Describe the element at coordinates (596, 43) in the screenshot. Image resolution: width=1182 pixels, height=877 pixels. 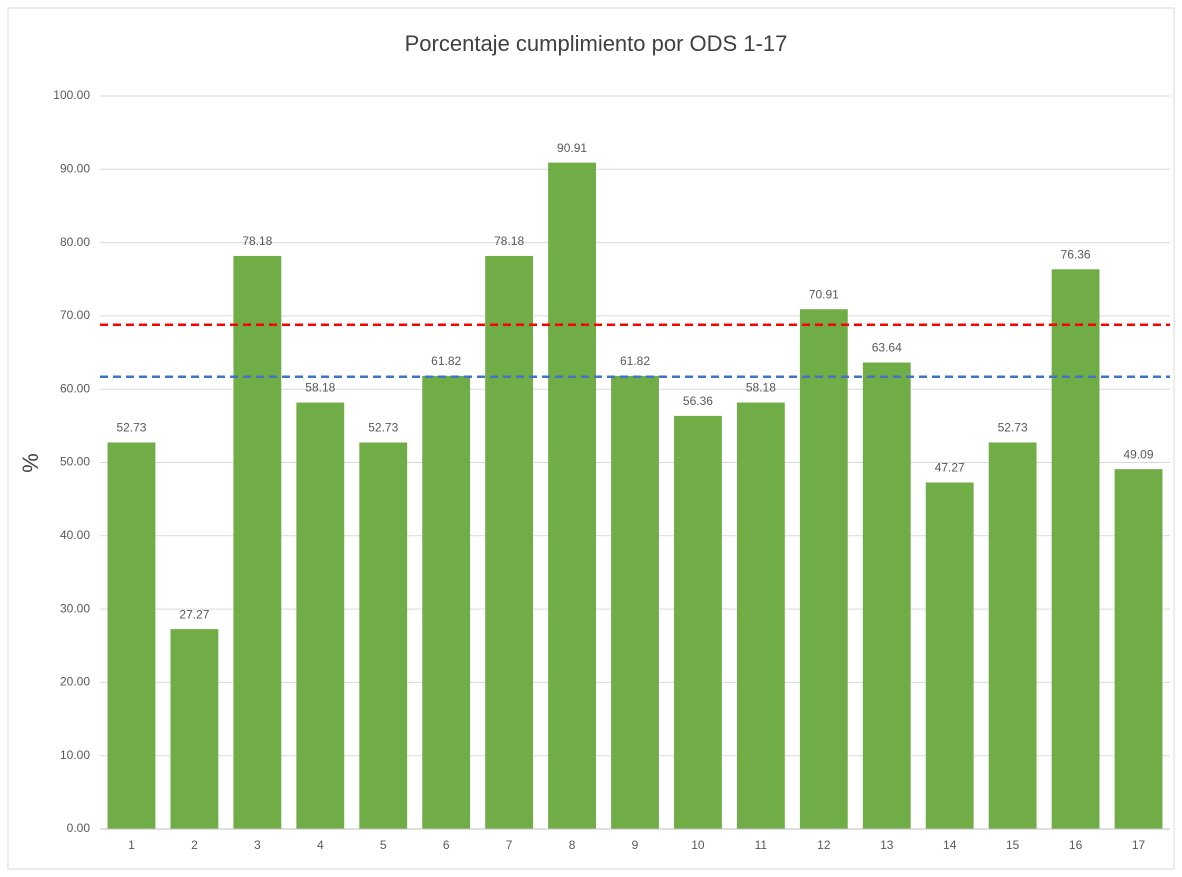
I see `chart-title: Porcentaje cumplimiento por ODS 1-17` at that location.